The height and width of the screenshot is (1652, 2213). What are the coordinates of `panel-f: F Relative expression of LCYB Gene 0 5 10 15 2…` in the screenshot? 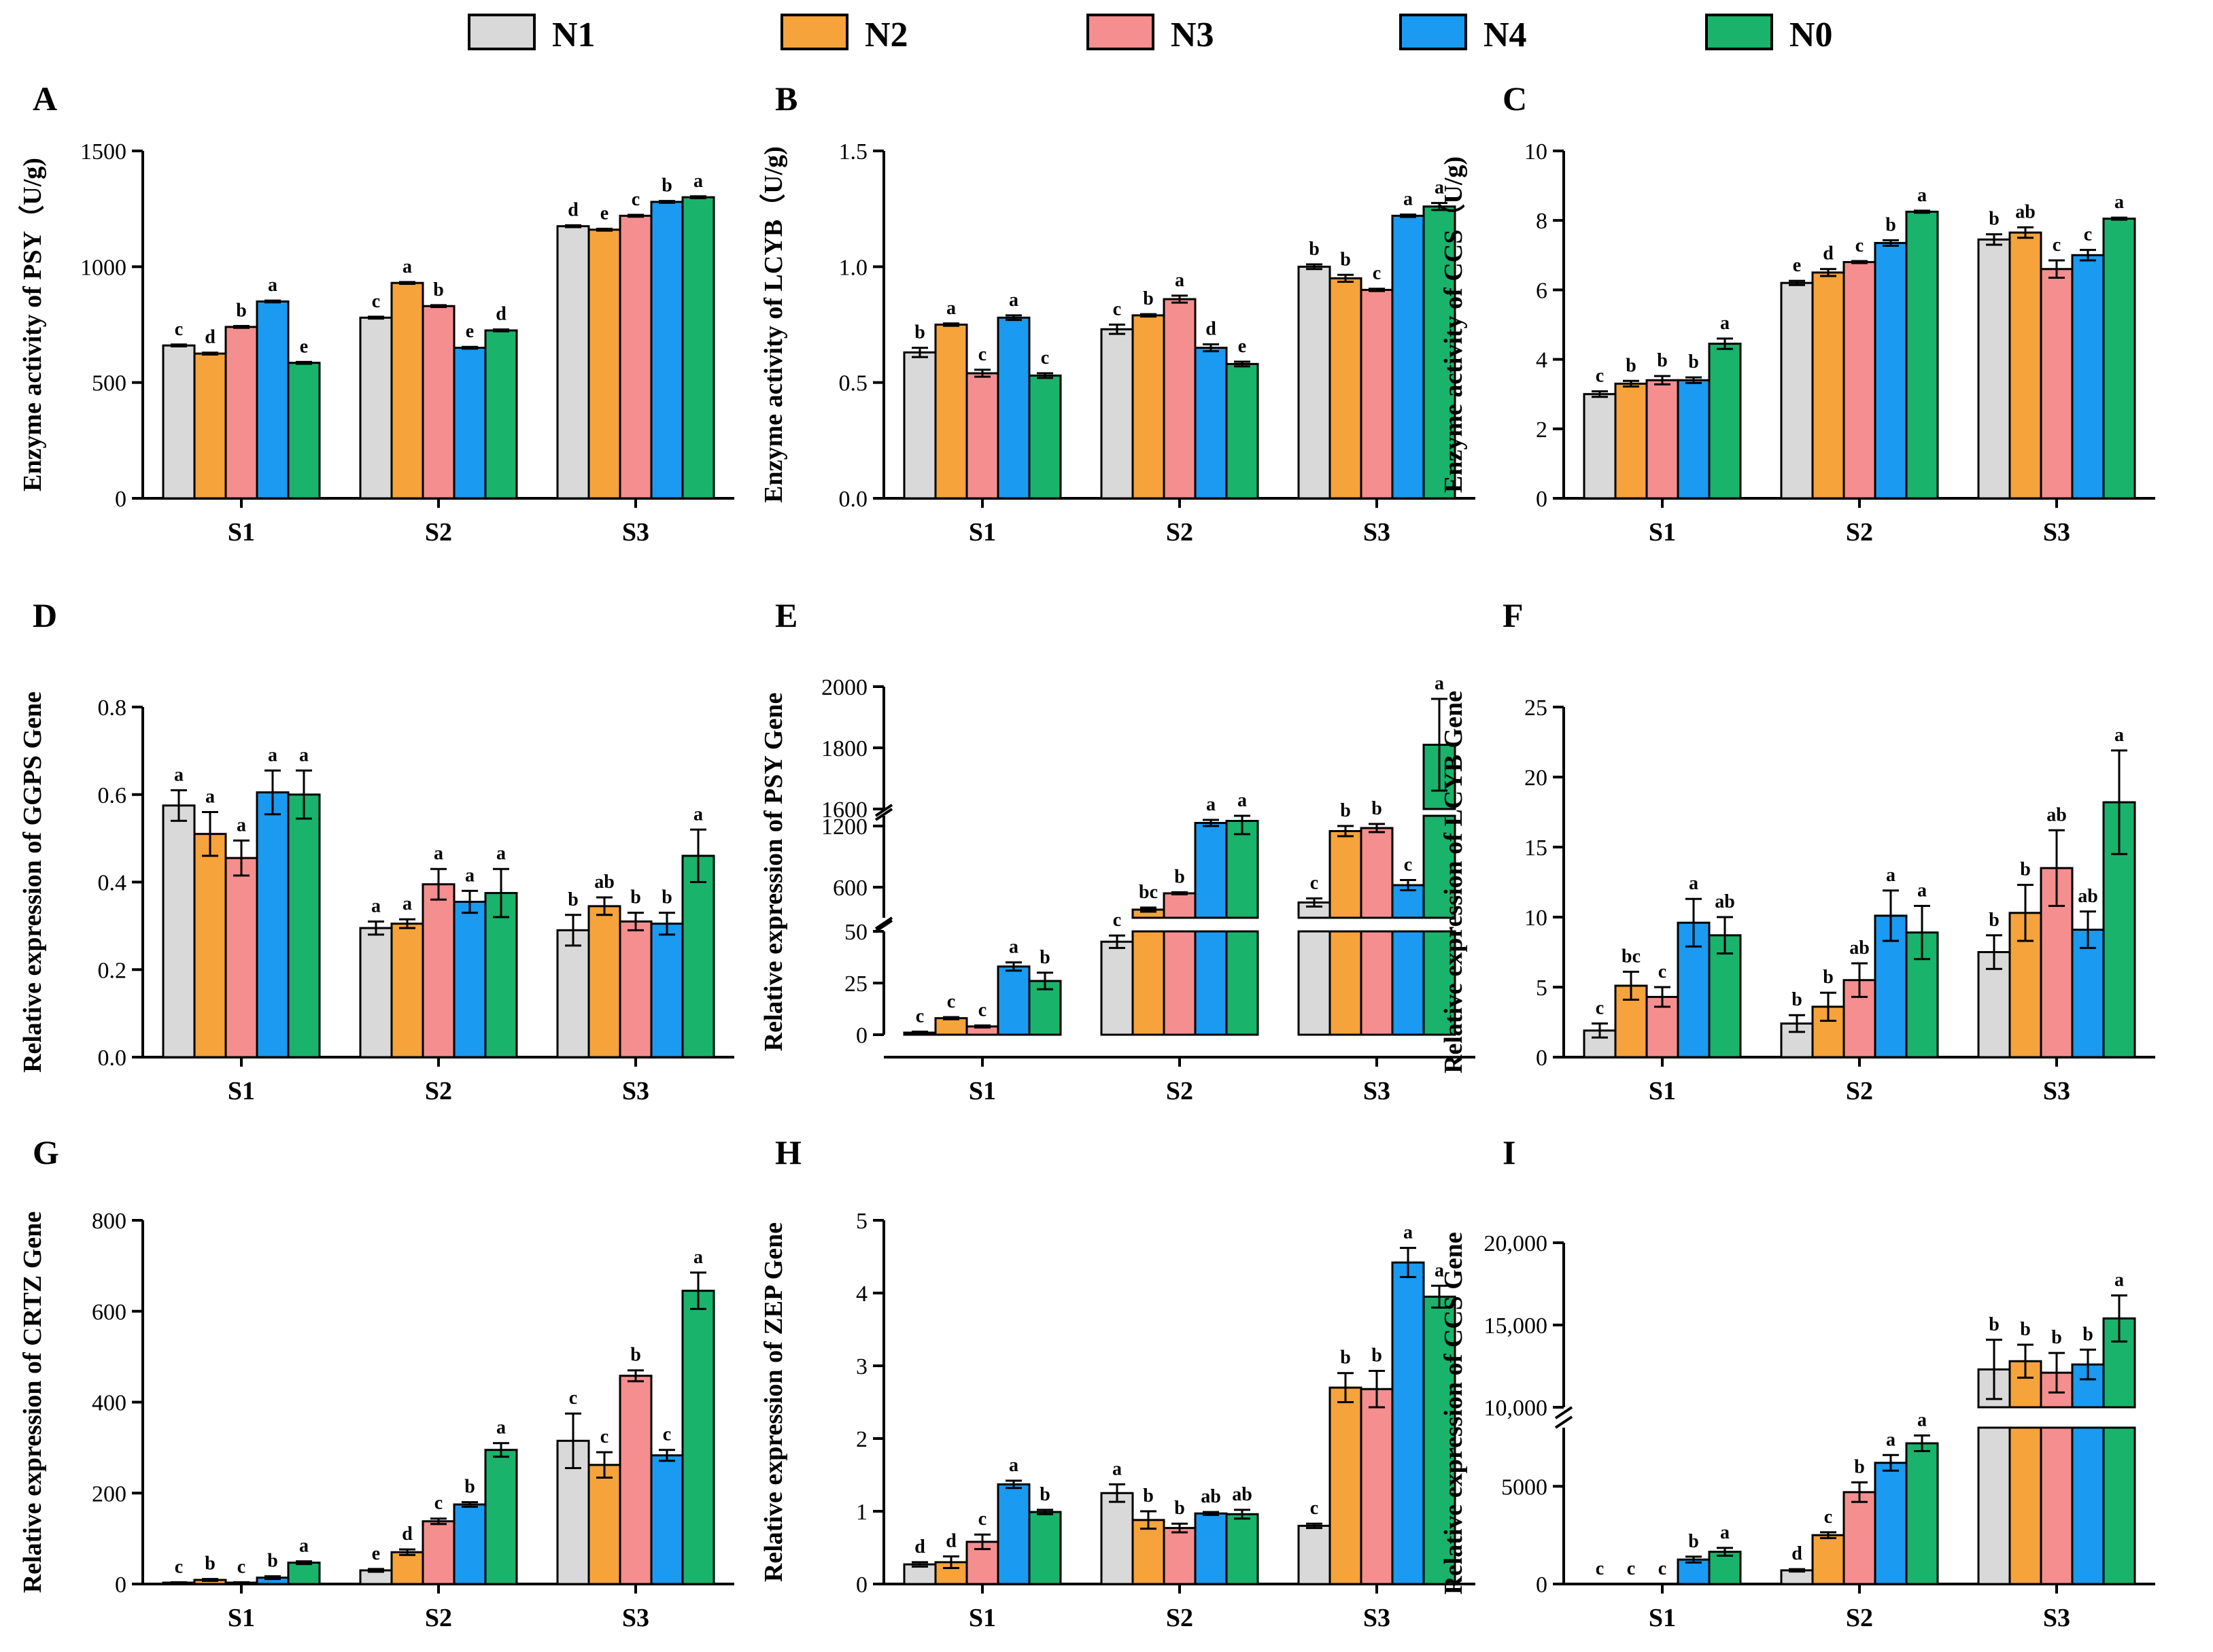 It's located at (1797, 850).